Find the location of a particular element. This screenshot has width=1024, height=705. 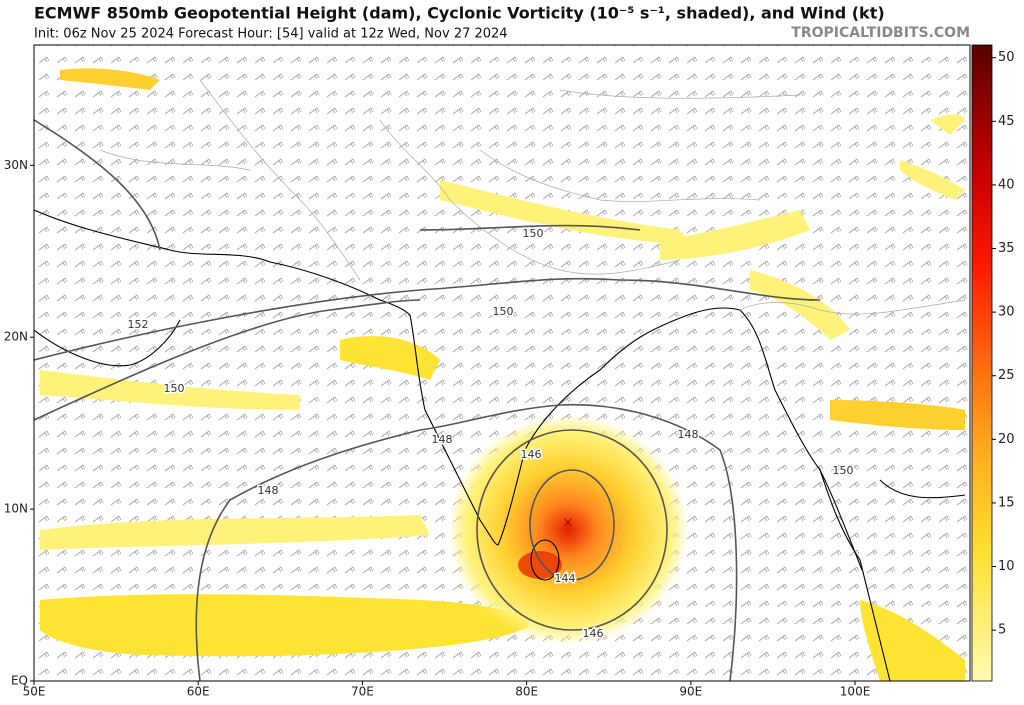

contour-label: 144 is located at coordinates (565, 578).